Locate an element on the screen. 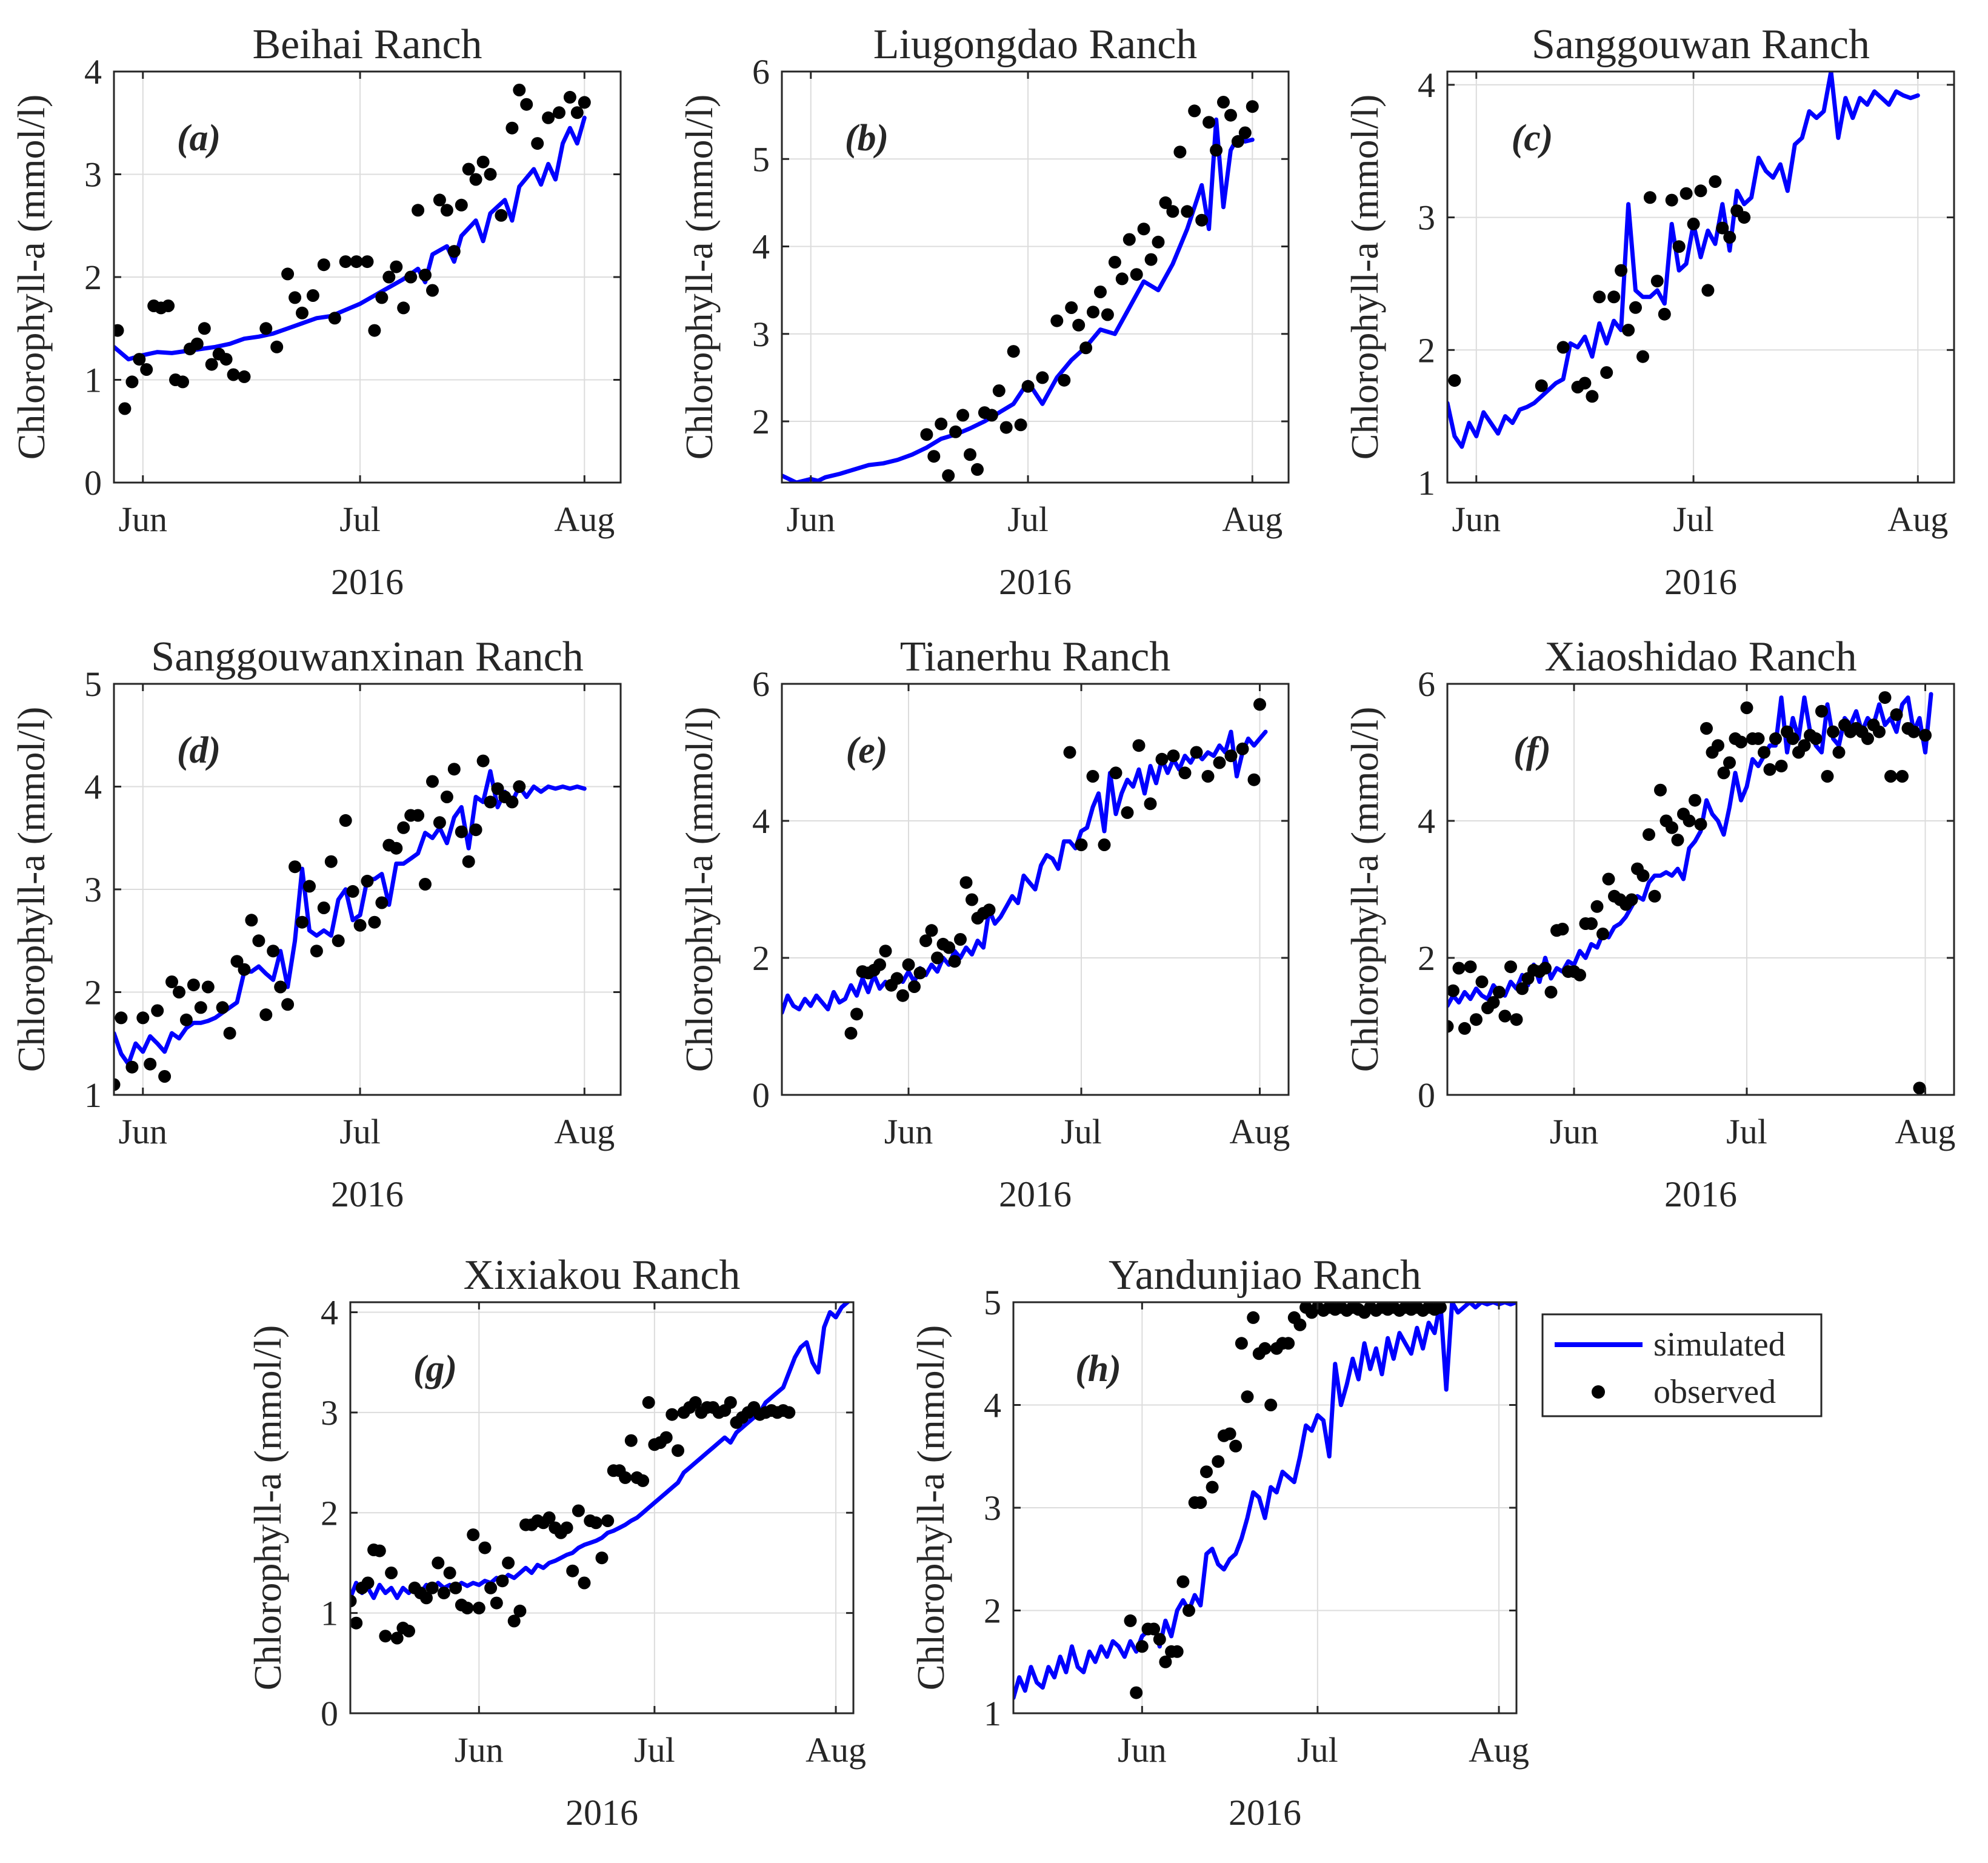 The width and height of the screenshot is (1988, 1863). panel-title: Liugongdao Ranch is located at coordinates (1035, 44).